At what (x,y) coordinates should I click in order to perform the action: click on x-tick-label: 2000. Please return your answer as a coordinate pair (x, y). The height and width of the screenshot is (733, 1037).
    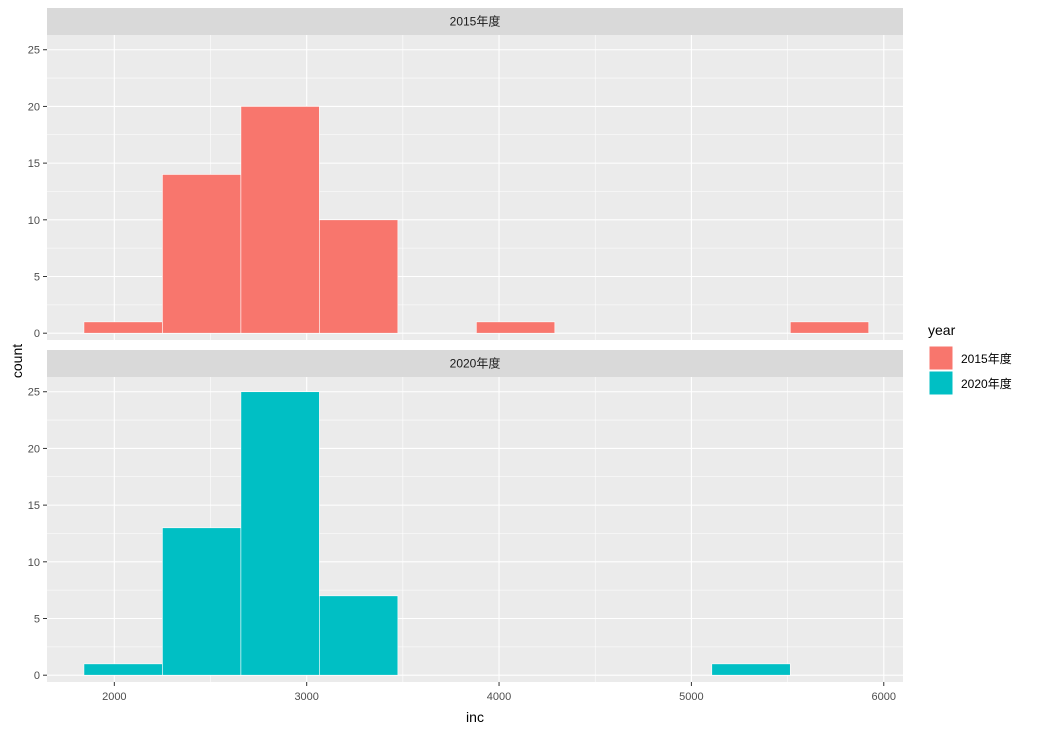
    Looking at the image, I should click on (114, 697).